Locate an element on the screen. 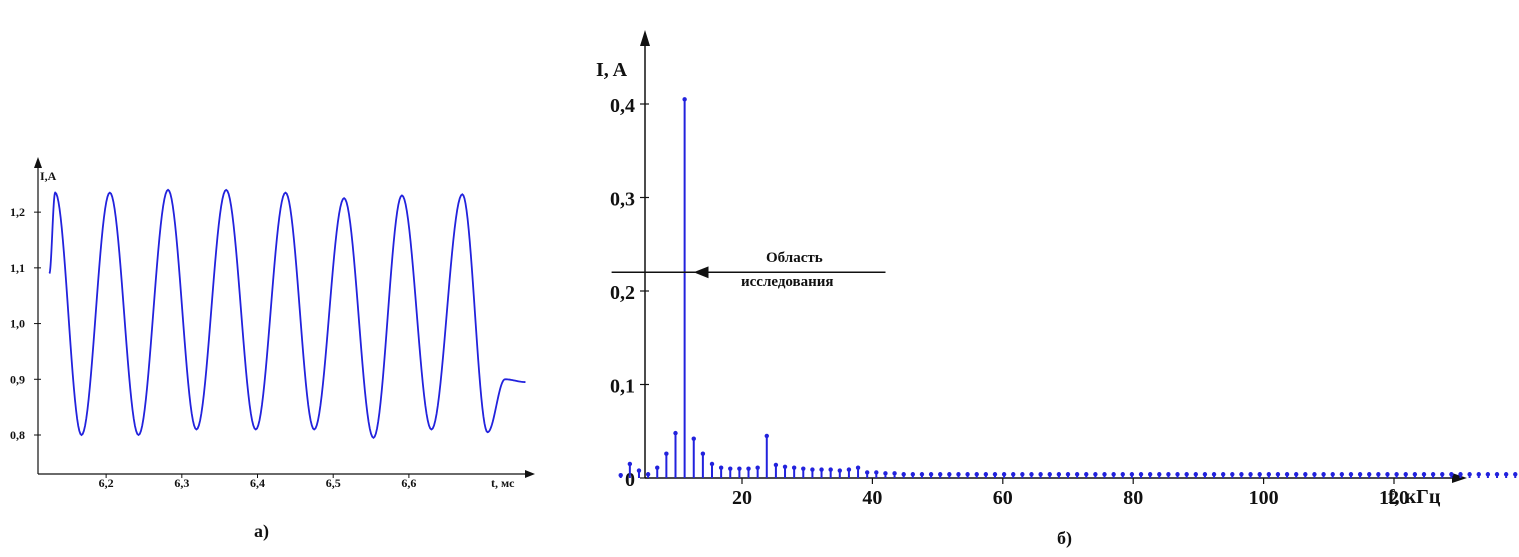 This screenshot has height=557, width=1519. annotation-label-line2: исследования is located at coordinates (787, 282).